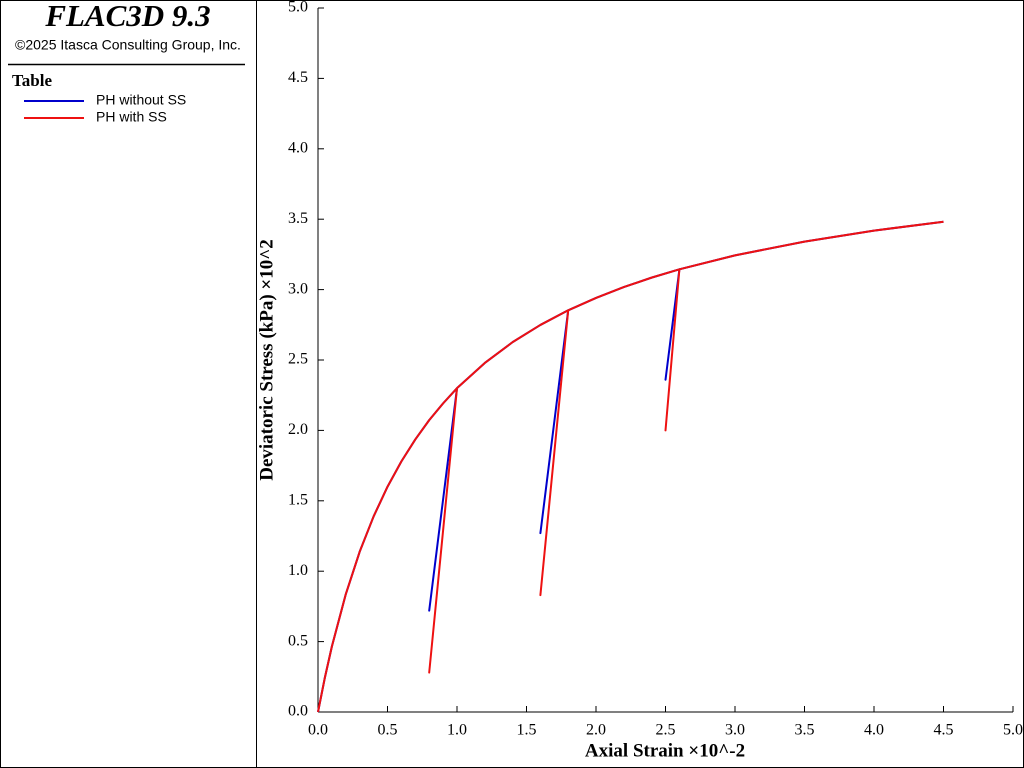 This screenshot has width=1024, height=768. Describe the element at coordinates (665, 750) in the screenshot. I see `x-axis-label: Axial Strain ×10^-2` at that location.